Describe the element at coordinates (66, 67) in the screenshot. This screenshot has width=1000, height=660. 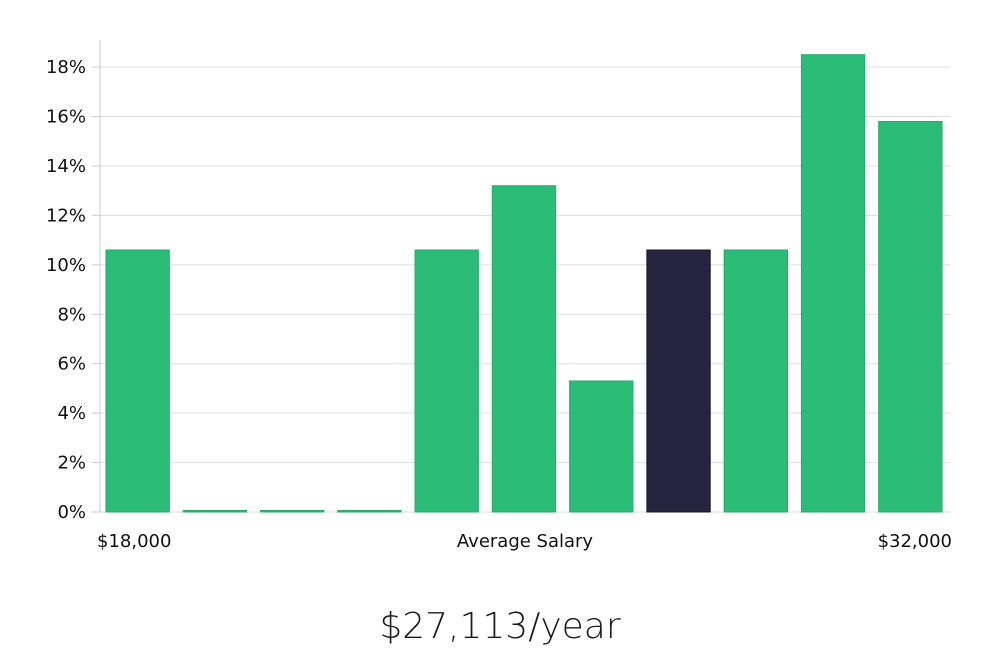
I see `y-tick-label: 18%` at that location.